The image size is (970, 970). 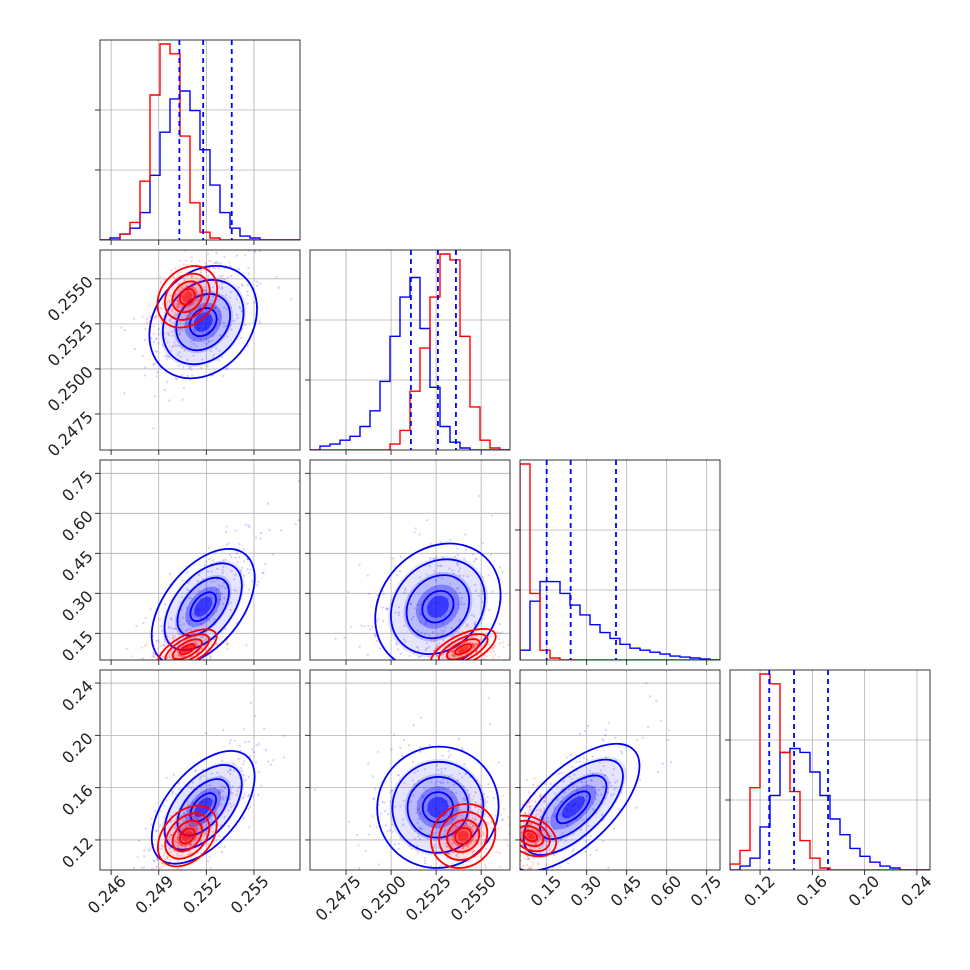 What do you see at coordinates (209, 785) in the screenshot?
I see `panel-contents` at bounding box center [209, 785].